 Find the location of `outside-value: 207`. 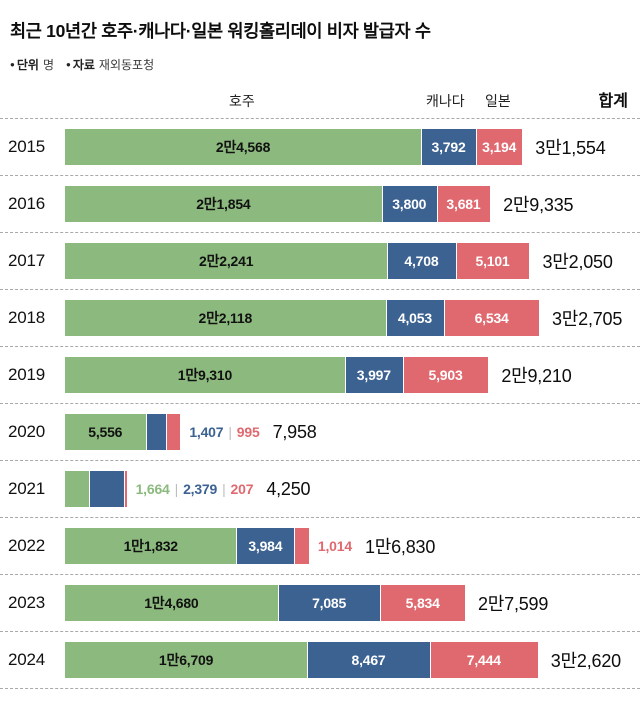

outside-value: 207 is located at coordinates (242, 489).